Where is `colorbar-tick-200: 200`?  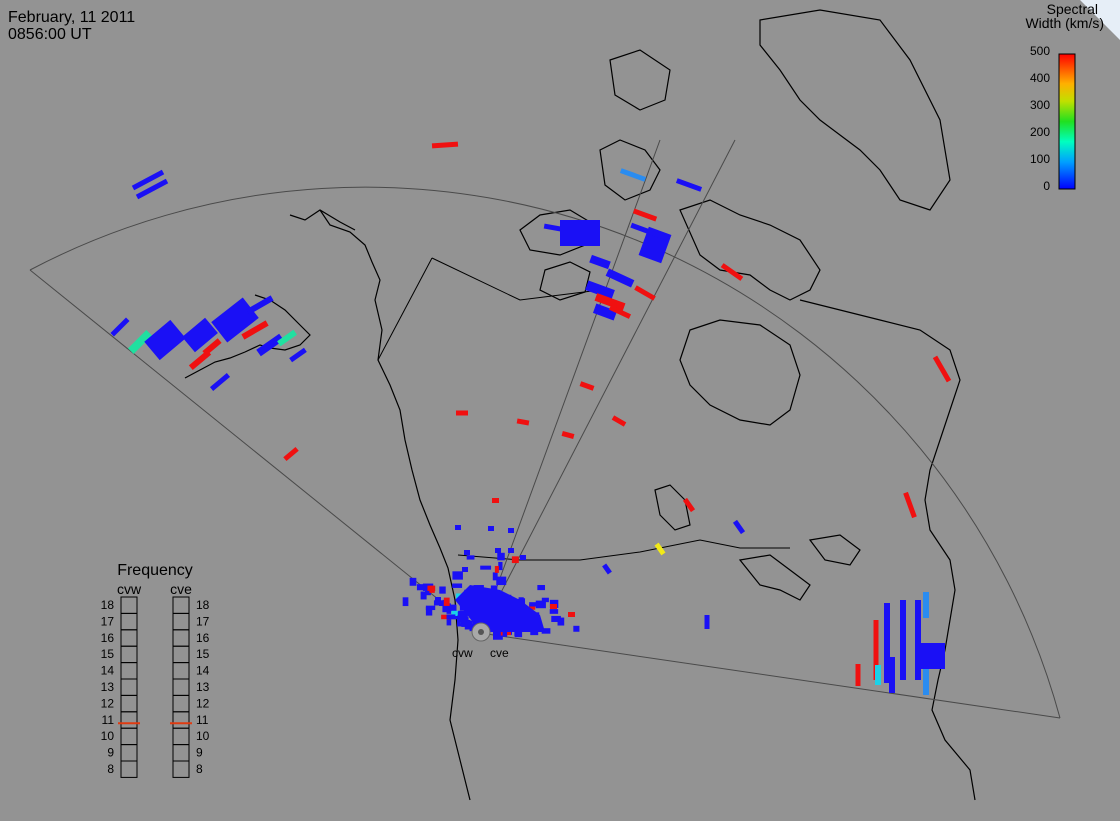 colorbar-tick-200: 200 is located at coordinates (1040, 132).